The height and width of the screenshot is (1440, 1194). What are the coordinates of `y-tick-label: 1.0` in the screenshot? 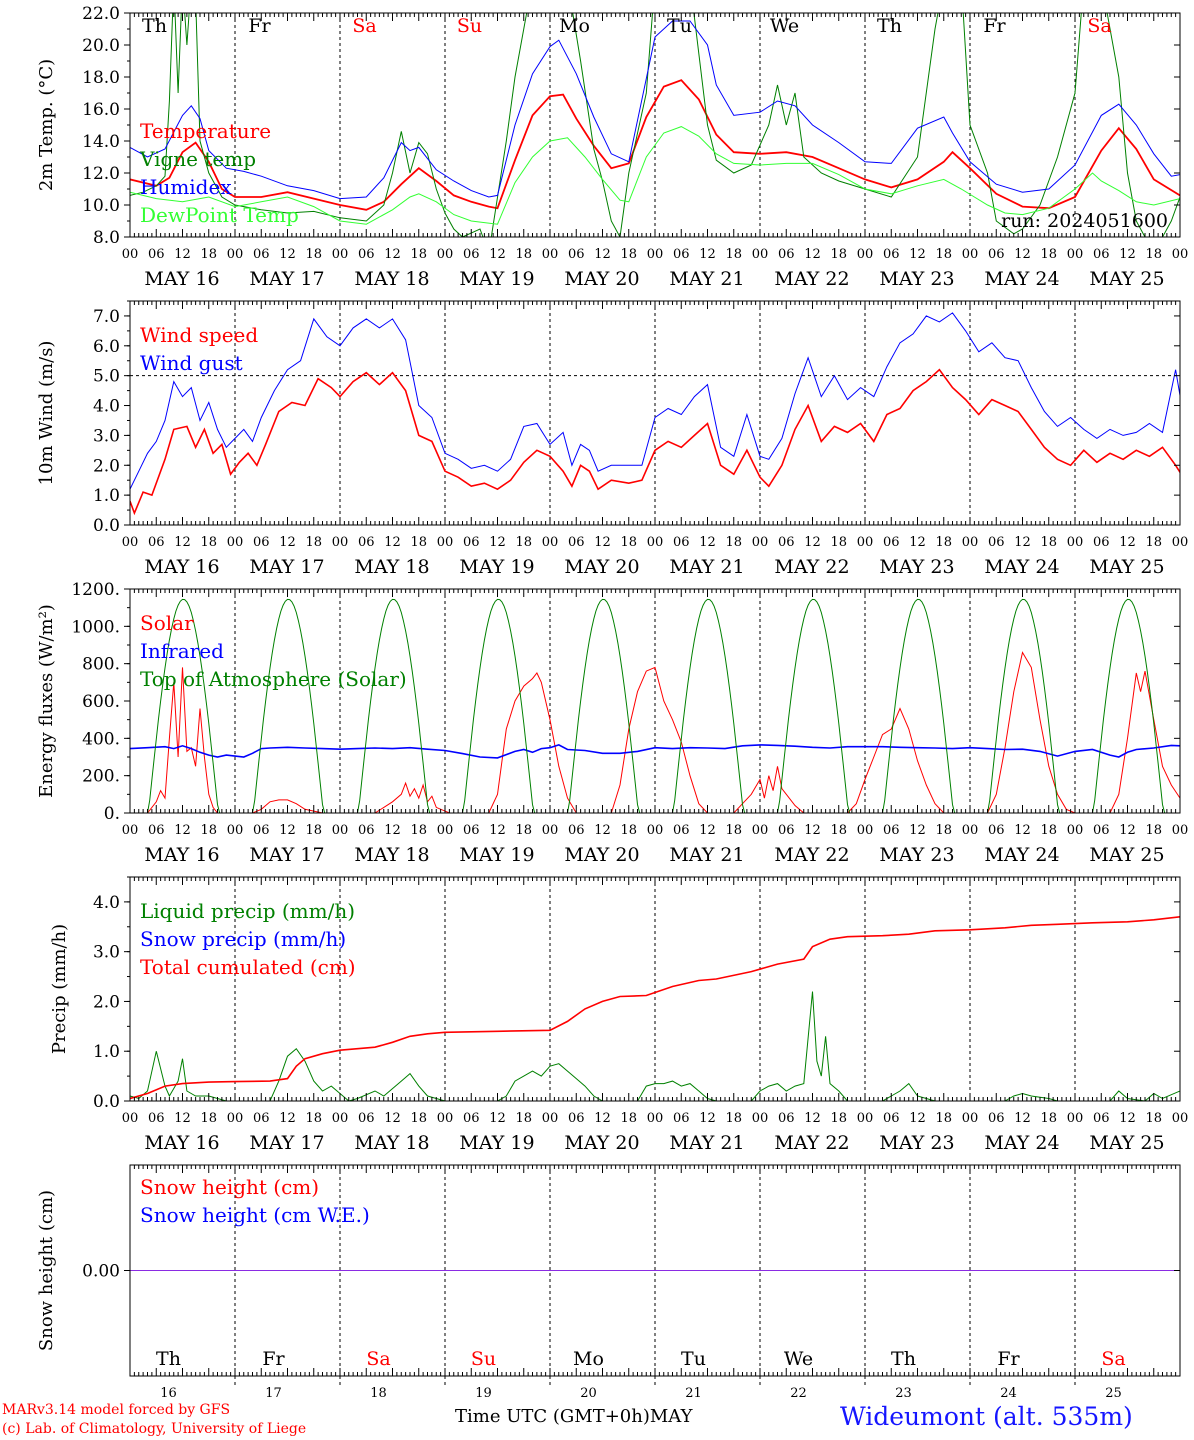 It's located at (106, 1052).